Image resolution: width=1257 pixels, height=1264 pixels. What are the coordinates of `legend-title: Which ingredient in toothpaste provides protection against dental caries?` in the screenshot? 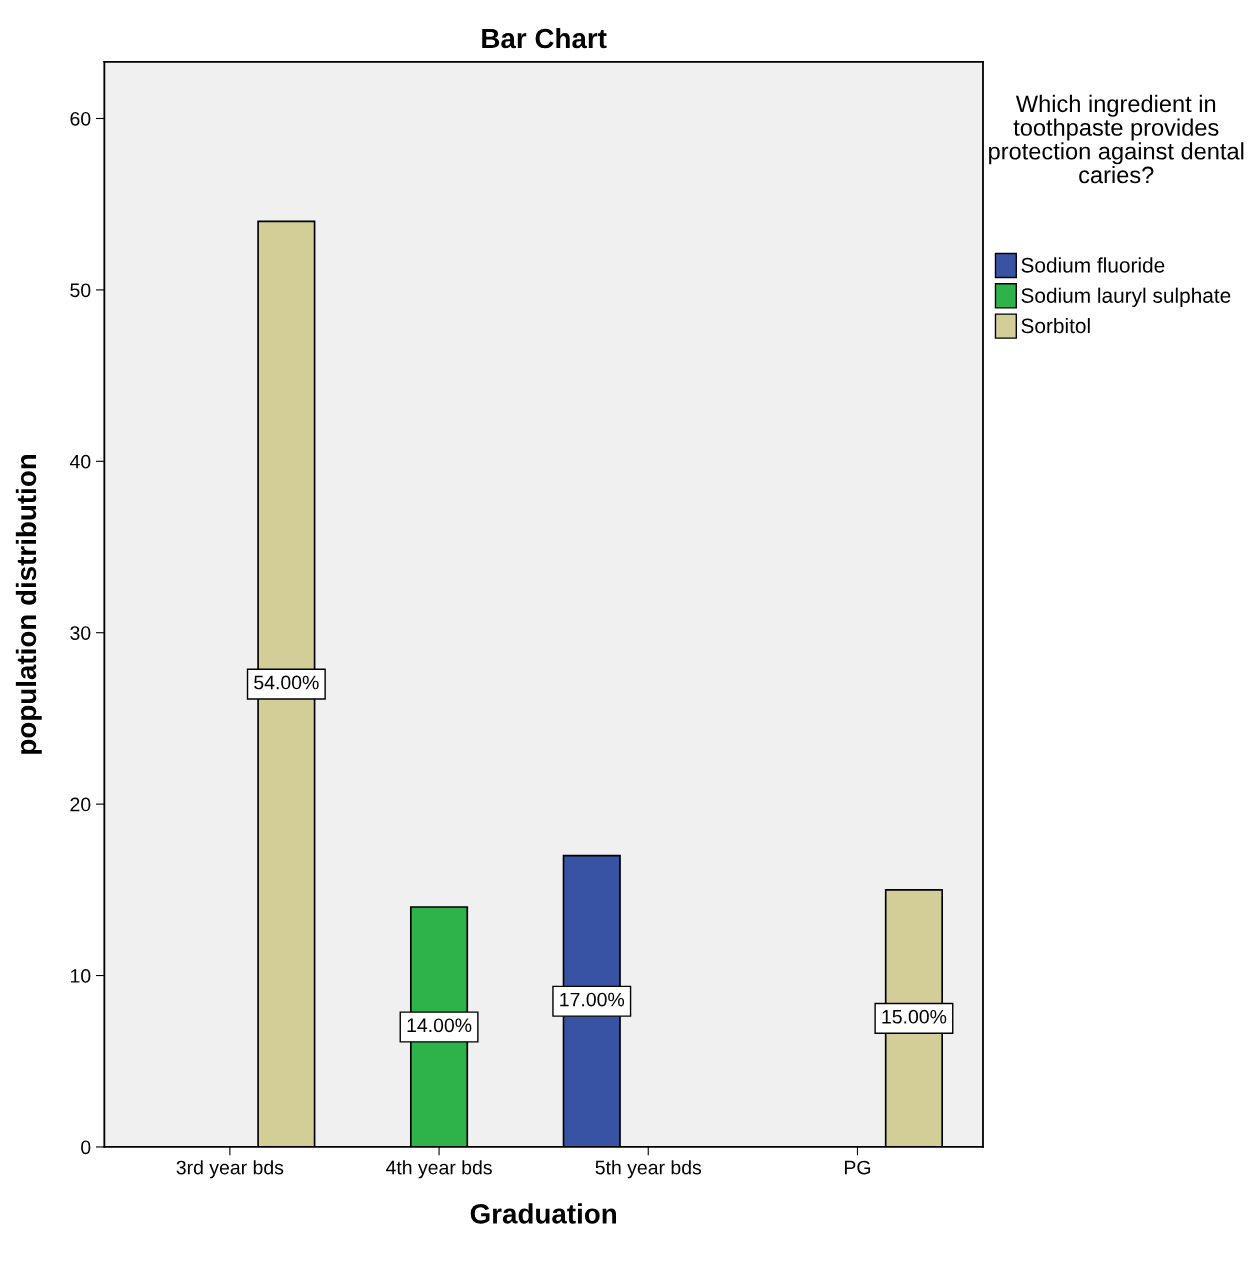 It's located at (1116, 139).